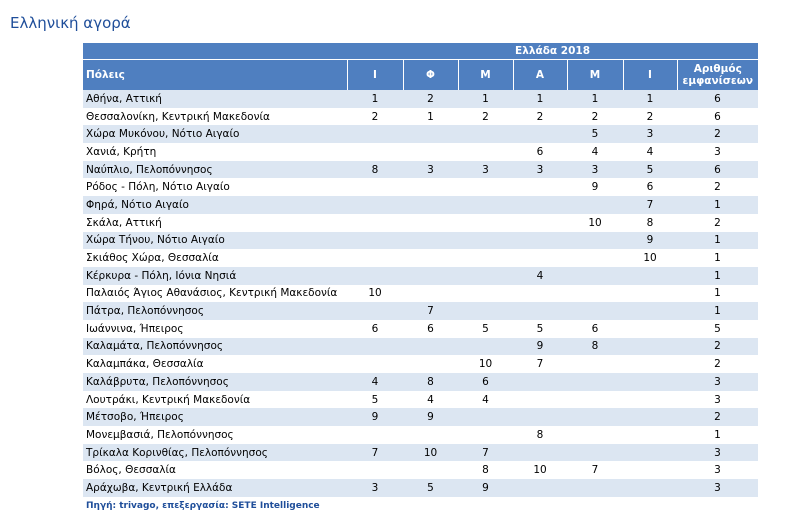  Describe the element at coordinates (160, 434) in the screenshot. I see `city-cell: Μονεμβασιά, Πελοπόννησος` at that location.